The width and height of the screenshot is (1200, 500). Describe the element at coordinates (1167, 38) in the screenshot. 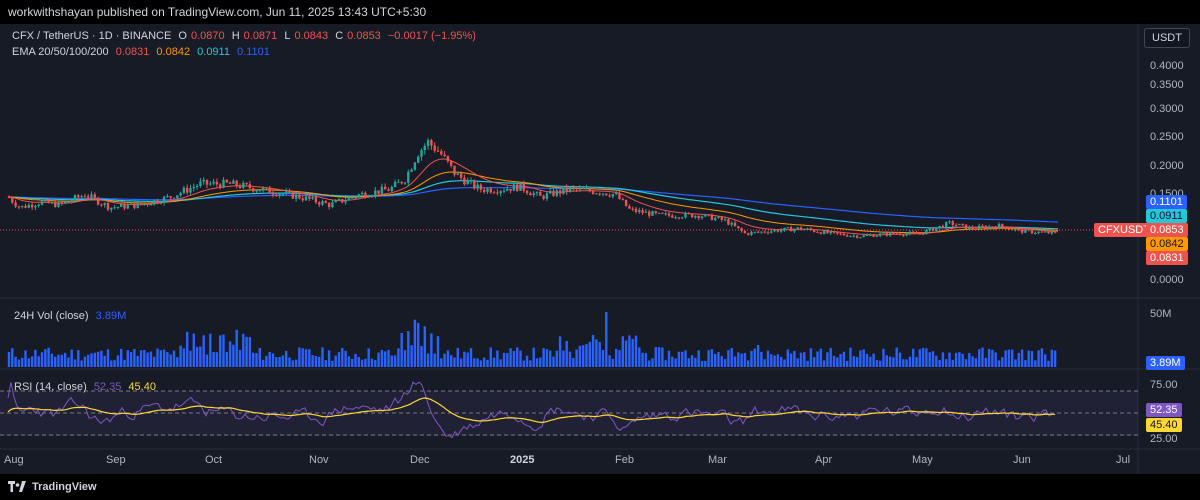

I see `currency-button: USDT` at that location.